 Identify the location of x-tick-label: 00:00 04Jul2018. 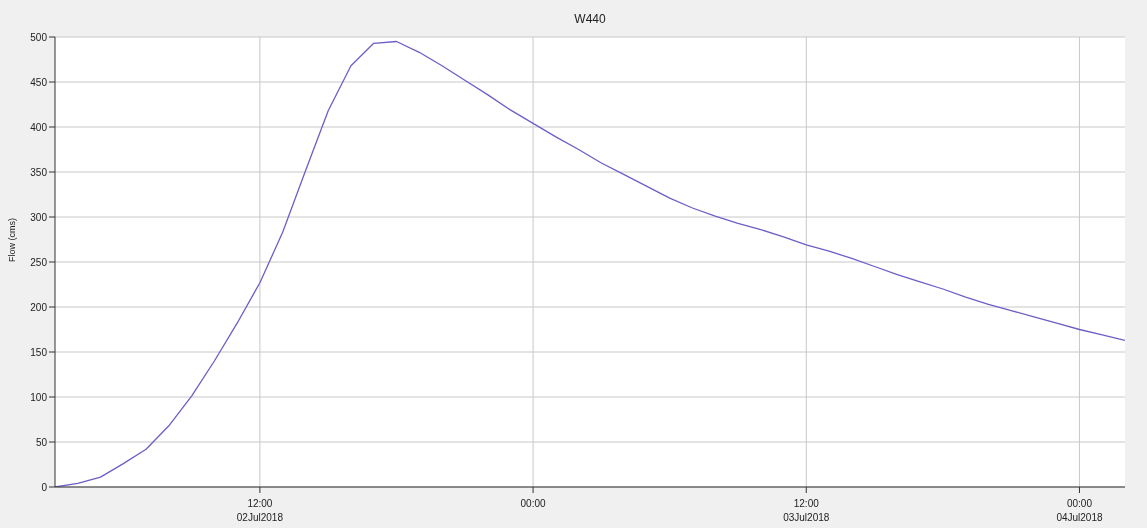
(1079, 510).